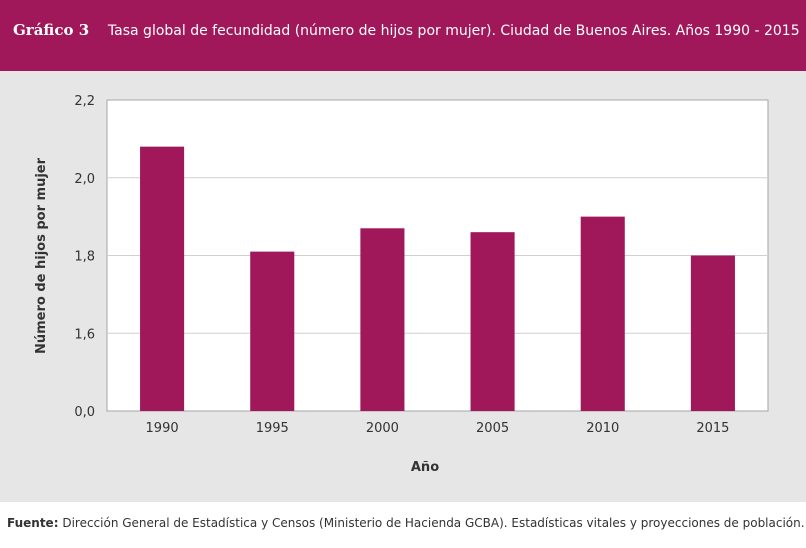  What do you see at coordinates (84, 257) in the screenshot?
I see `y-tick-label: 1,8` at bounding box center [84, 257].